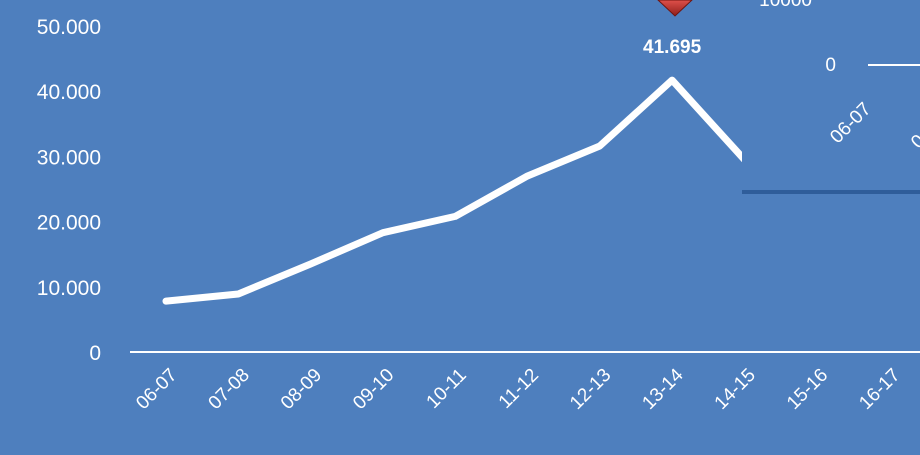  What do you see at coordinates (229, 389) in the screenshot?
I see `x-tick-label: 07-08` at bounding box center [229, 389].